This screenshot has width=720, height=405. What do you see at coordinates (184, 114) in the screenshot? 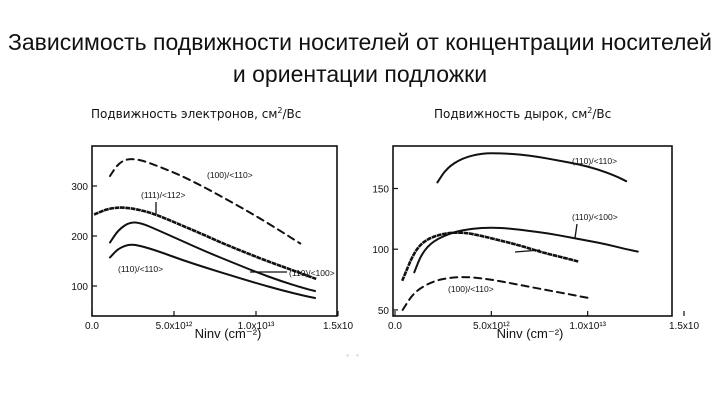
I see `caption-left-text: Подвижность электронов, см` at bounding box center [184, 114].